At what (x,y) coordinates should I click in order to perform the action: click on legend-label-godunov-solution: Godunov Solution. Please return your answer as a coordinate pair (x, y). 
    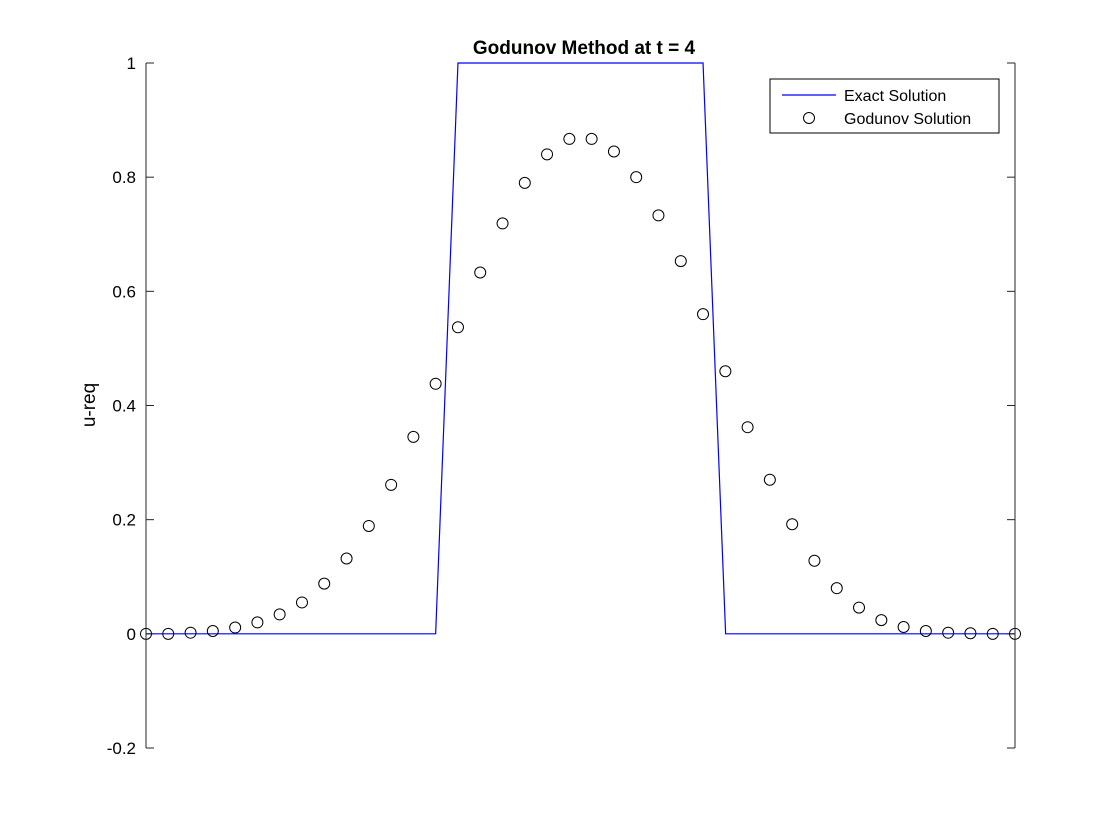
    Looking at the image, I should click on (907, 119).